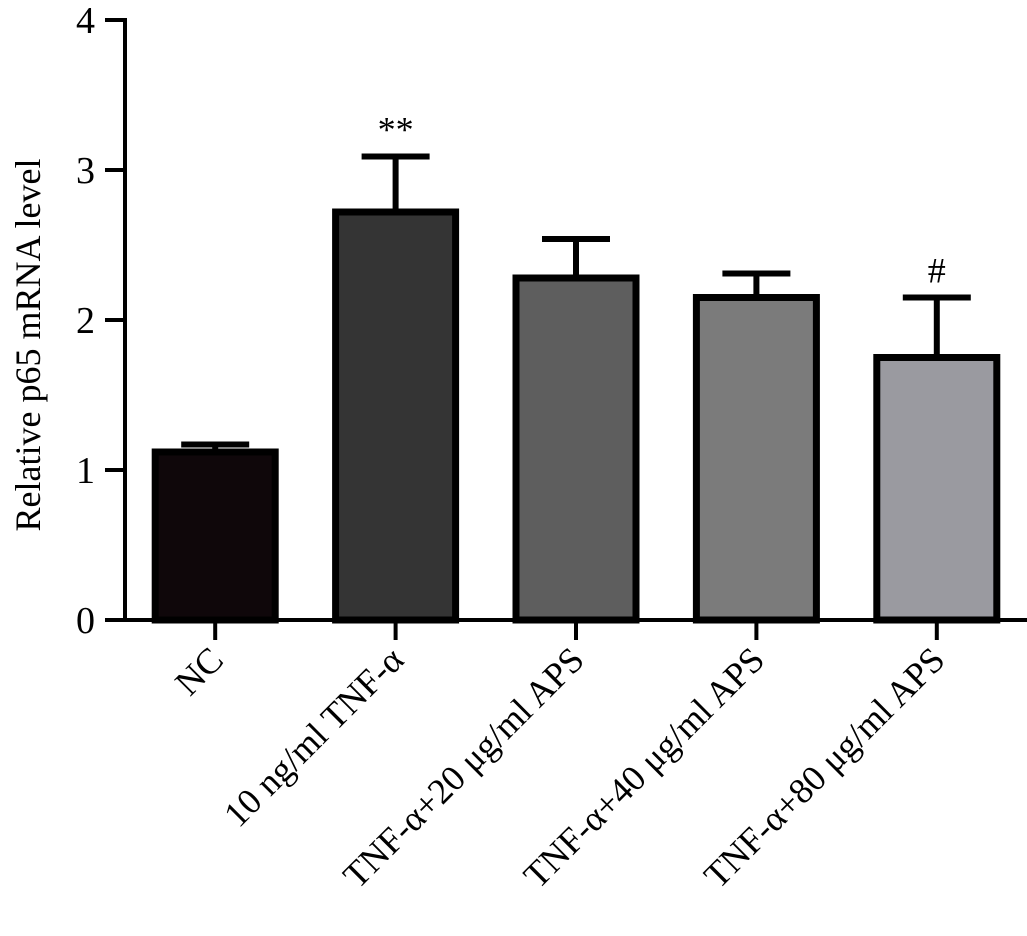  Describe the element at coordinates (85, 21) in the screenshot. I see `y-tick-label: 4` at that location.